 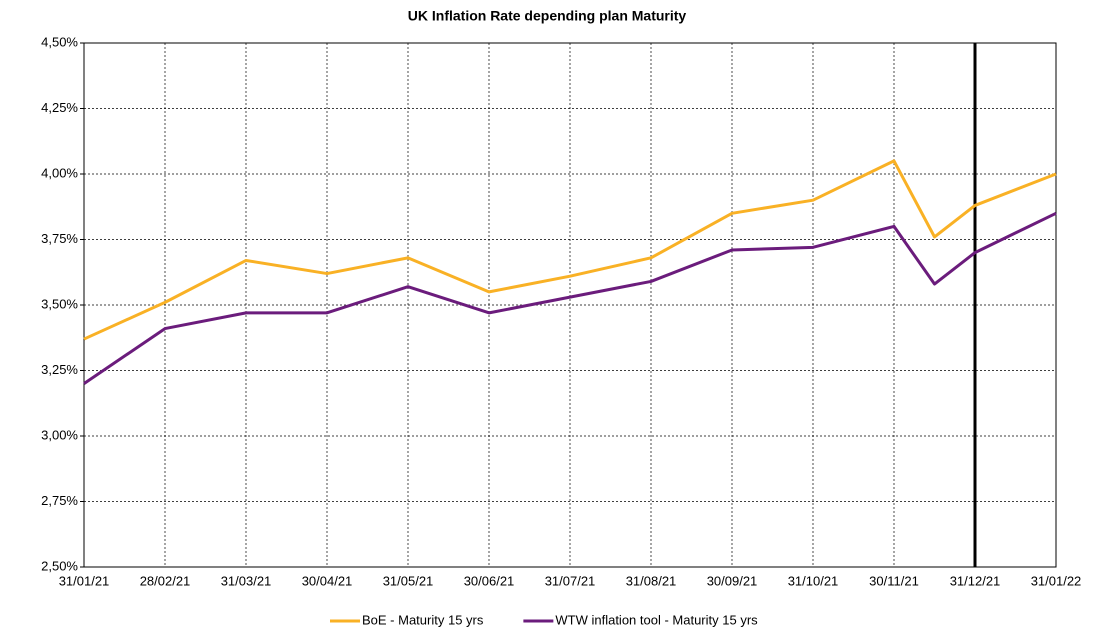 I want to click on y-tick-label: 3,50%, so click(x=59, y=303).